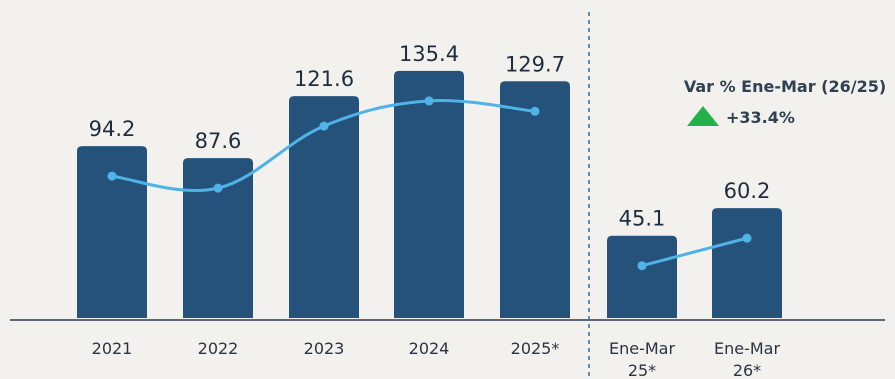  What do you see at coordinates (324, 348) in the screenshot?
I see `category-label-3: 2023` at bounding box center [324, 348].